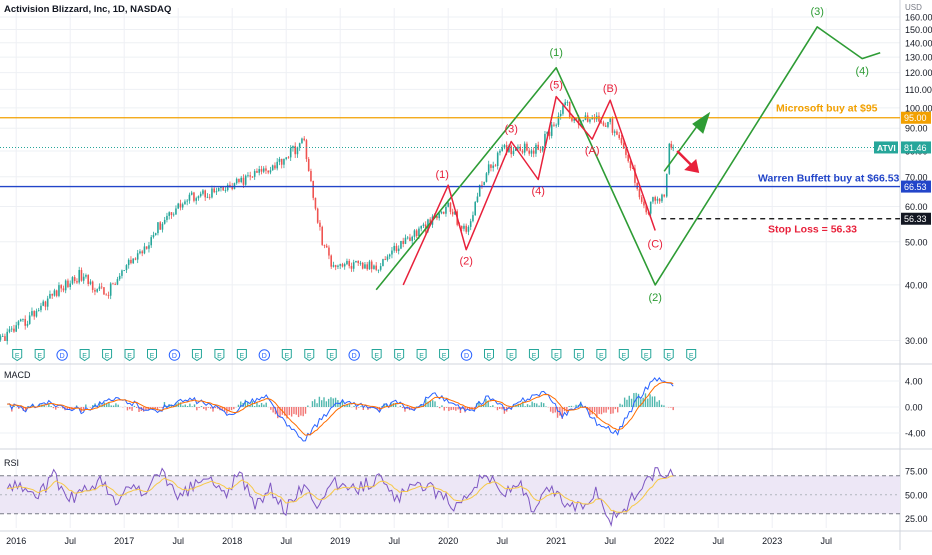 Image resolution: width=932 pixels, height=555 pixels. I want to click on x-tick-label: 2022, so click(664, 541).